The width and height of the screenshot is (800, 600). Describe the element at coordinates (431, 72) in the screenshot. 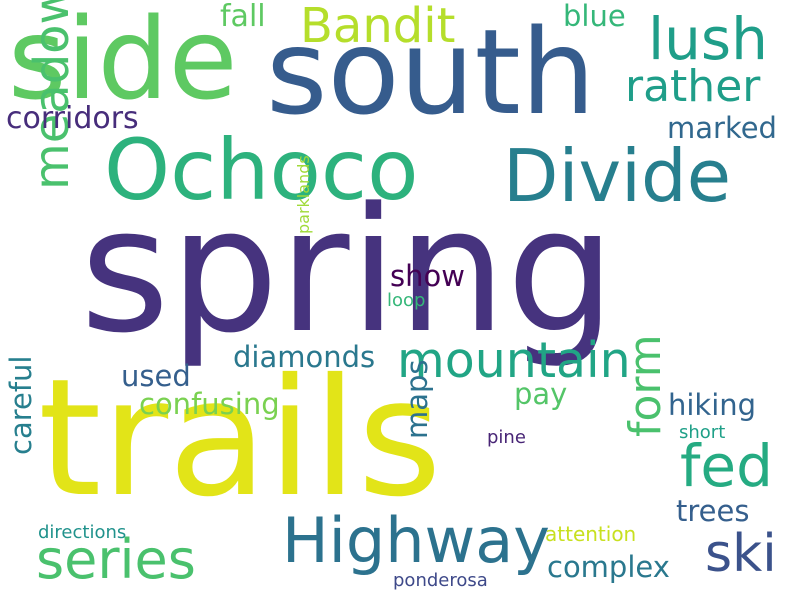

I see `word-south: south` at that location.